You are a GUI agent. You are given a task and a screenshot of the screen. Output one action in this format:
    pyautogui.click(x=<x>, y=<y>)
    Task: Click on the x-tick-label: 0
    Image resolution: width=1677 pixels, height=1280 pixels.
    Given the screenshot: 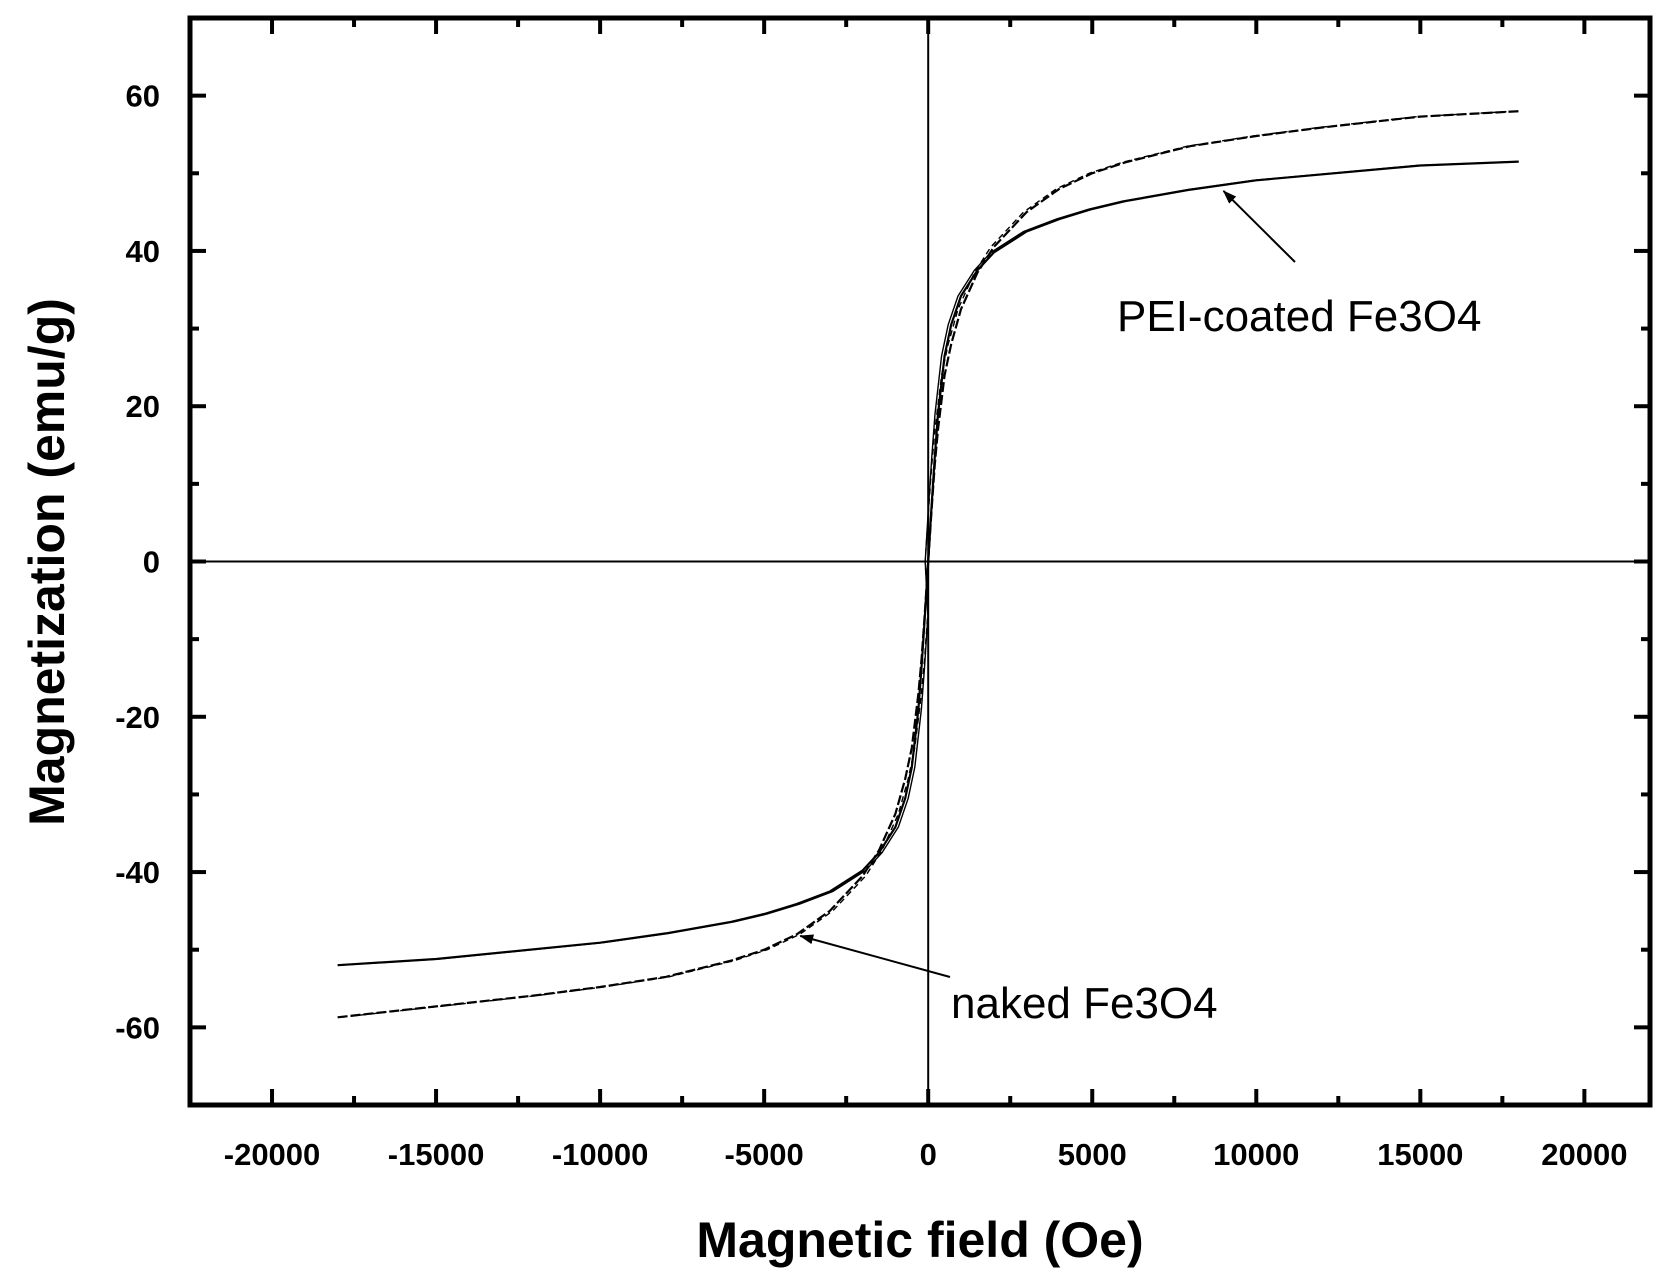 What is the action you would take?
    pyautogui.click(x=928, y=1154)
    